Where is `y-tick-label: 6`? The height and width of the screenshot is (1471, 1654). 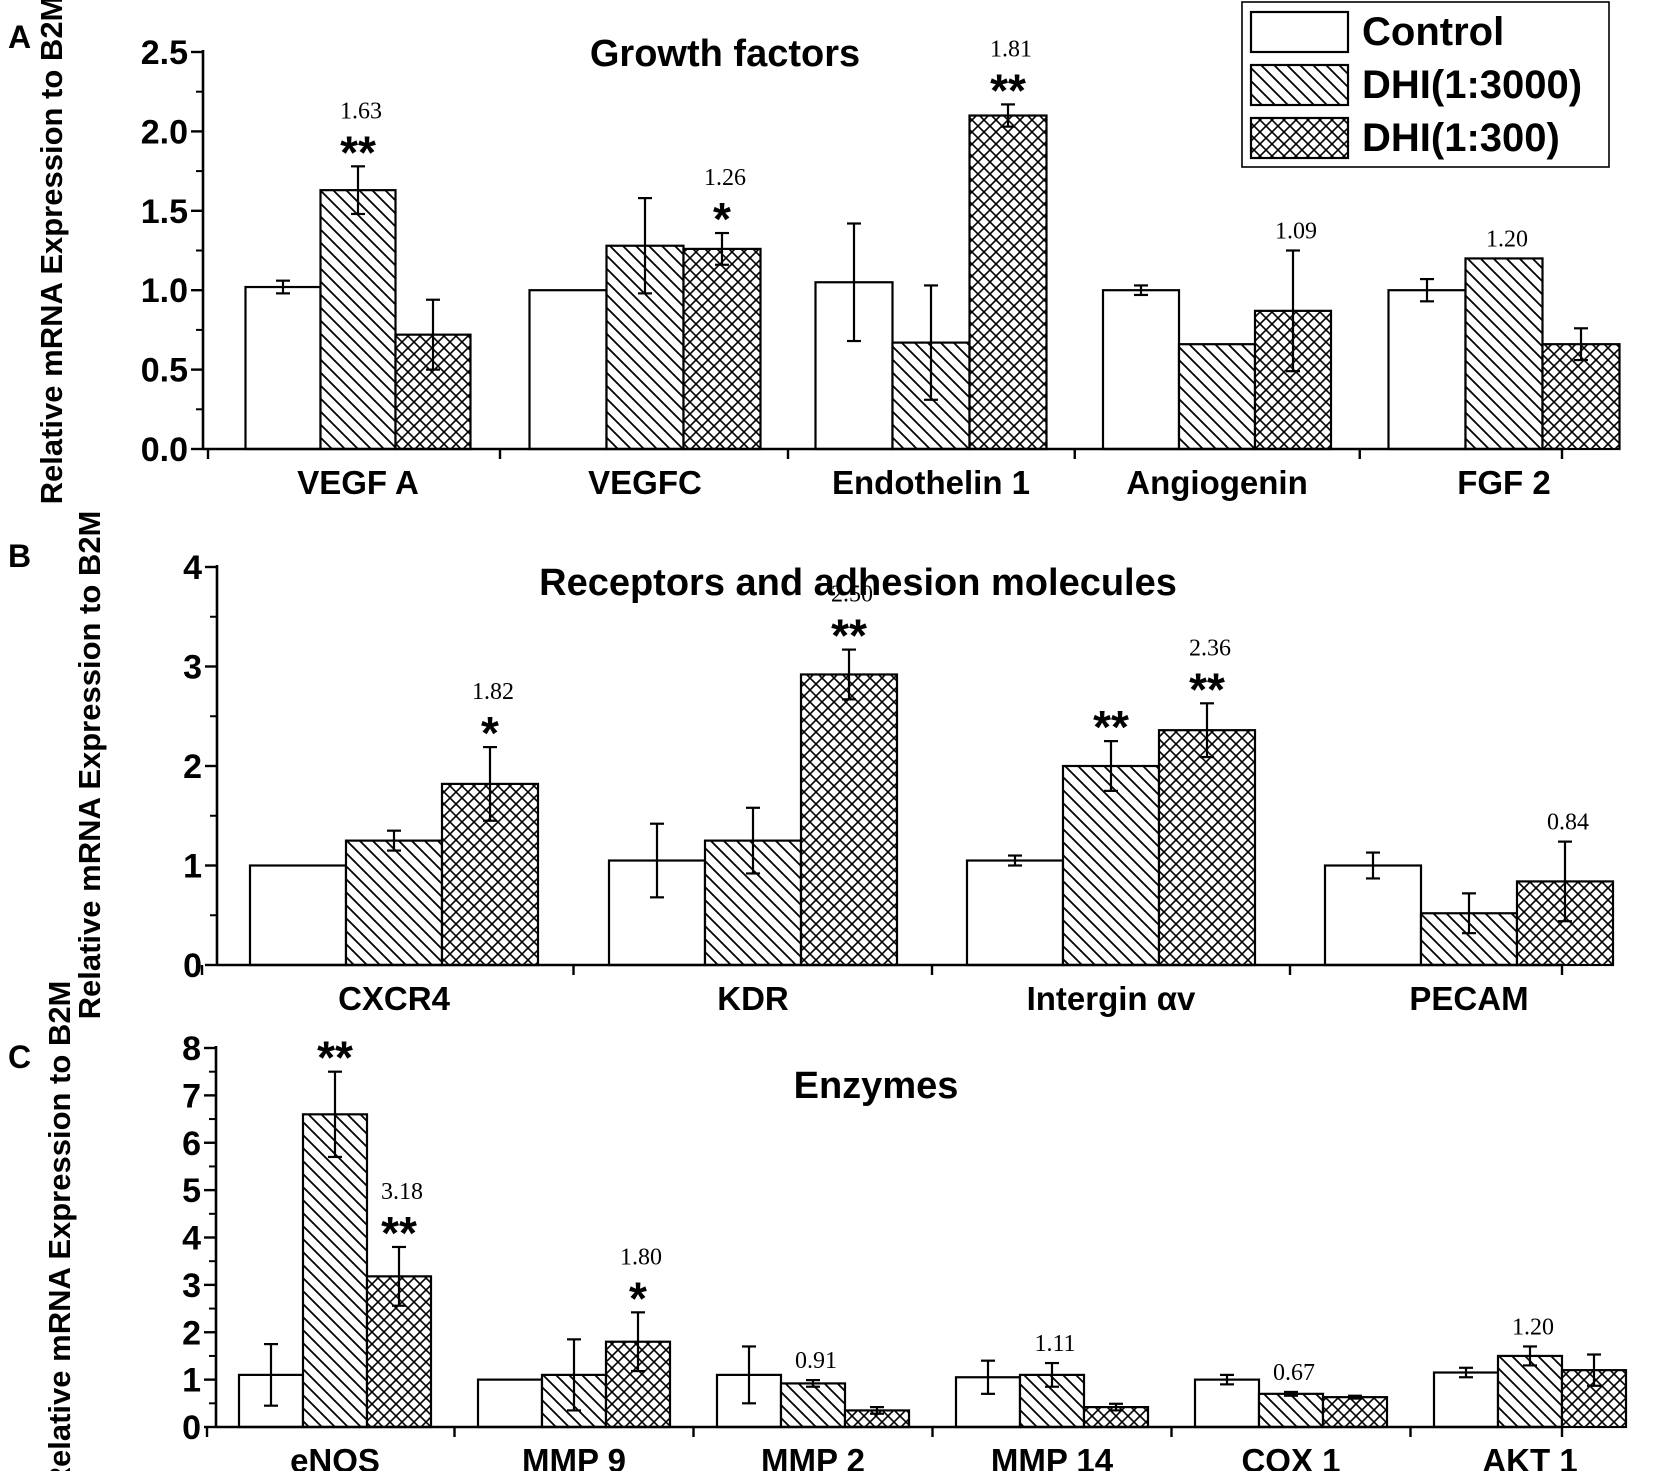 y-tick-label: 6 is located at coordinates (191, 1144).